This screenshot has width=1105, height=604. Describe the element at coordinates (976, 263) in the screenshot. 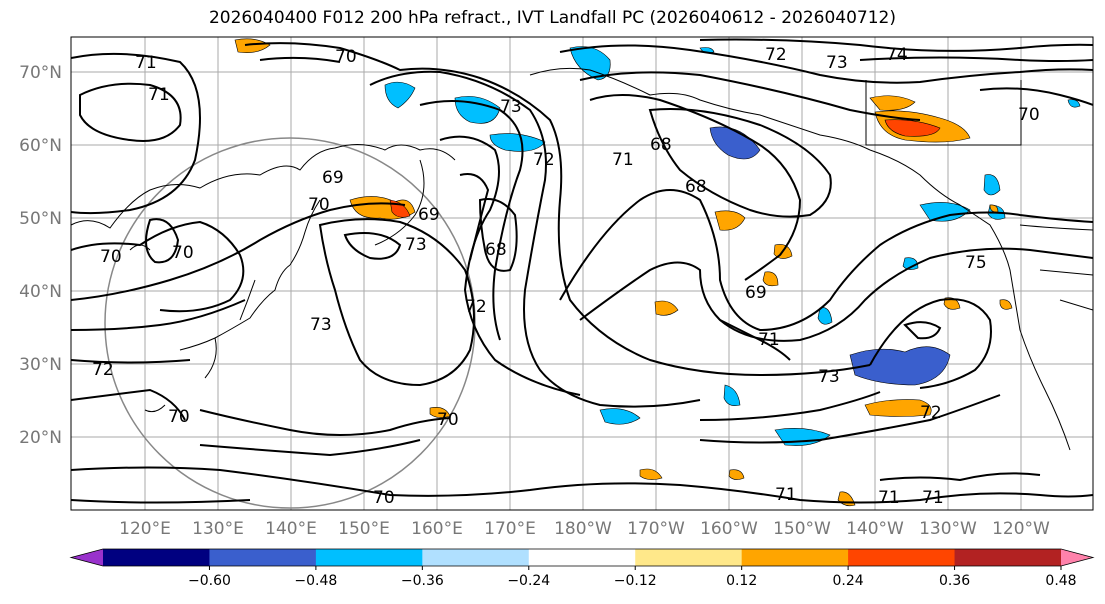

I see `contour-label: 75` at that location.